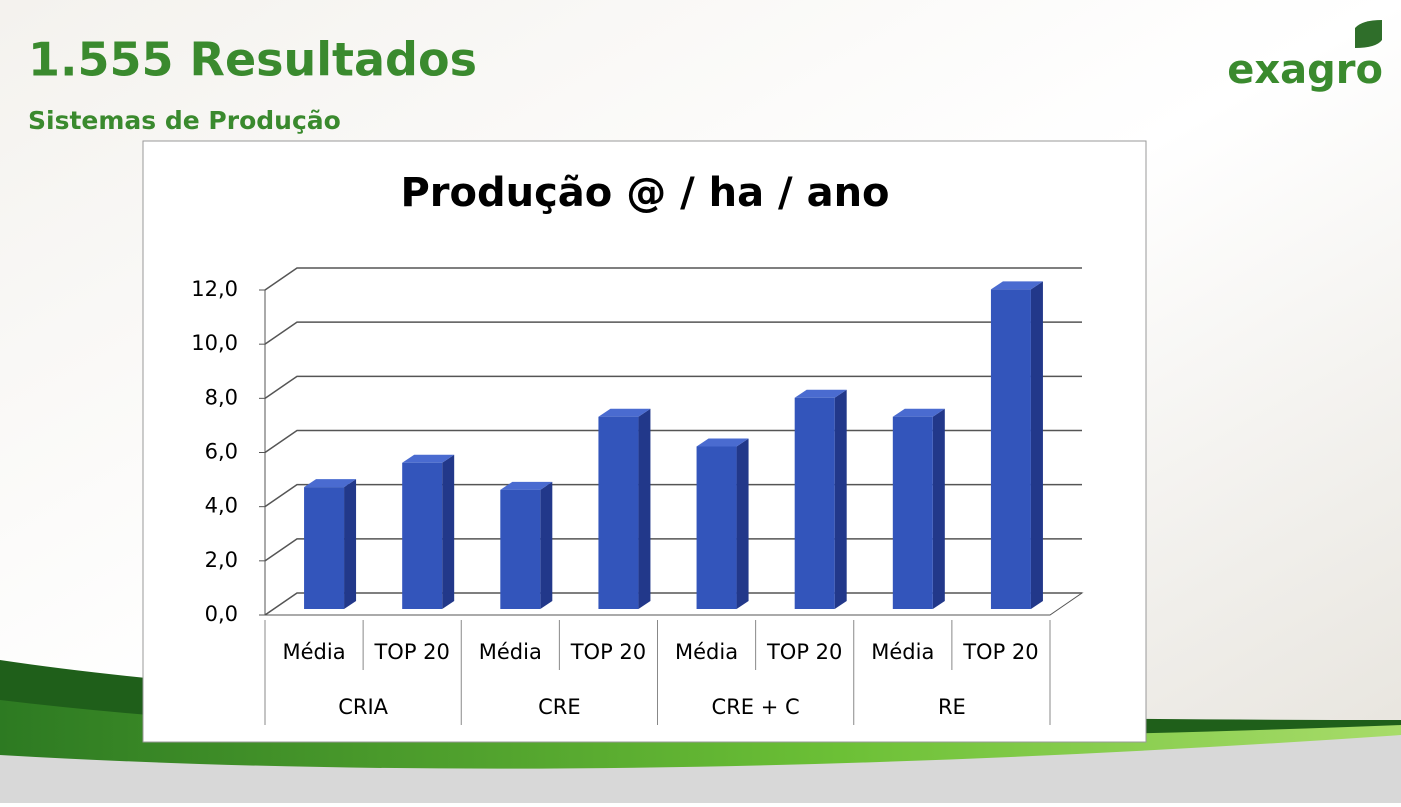 The width and height of the screenshot is (1401, 807). What do you see at coordinates (559, 707) in the screenshot?
I see `group-label: CRE` at bounding box center [559, 707].